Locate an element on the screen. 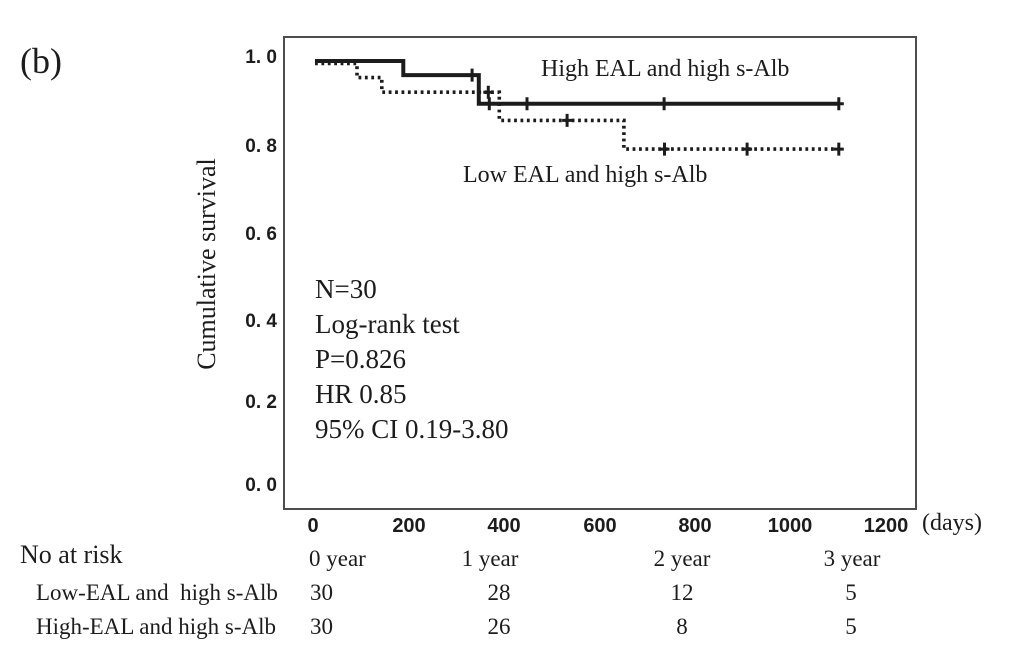 The width and height of the screenshot is (1024, 670). y-tick-label: 0. 8 is located at coordinates (261, 146).